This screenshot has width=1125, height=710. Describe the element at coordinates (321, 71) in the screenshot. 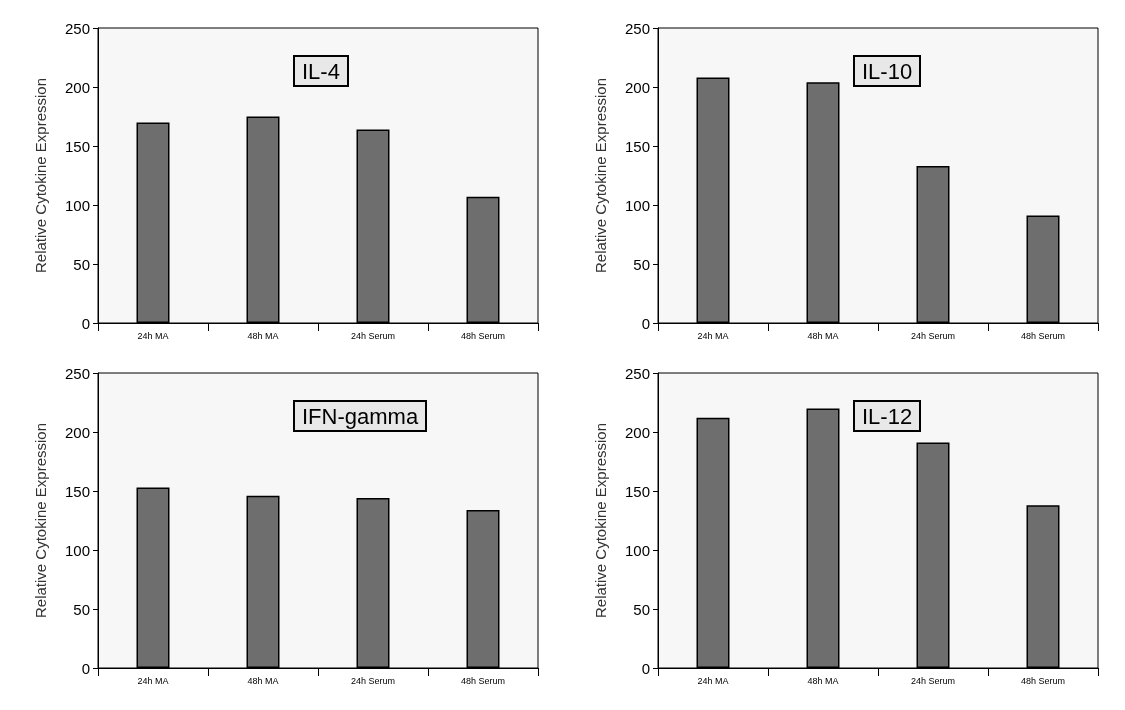

I see `text: IL-4` at that location.